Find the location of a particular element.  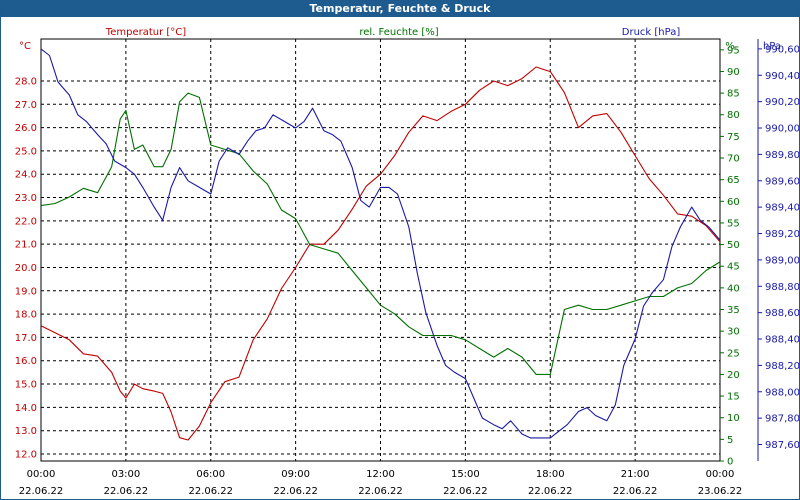

humidity-tick-label: 55 is located at coordinates (733, 223).